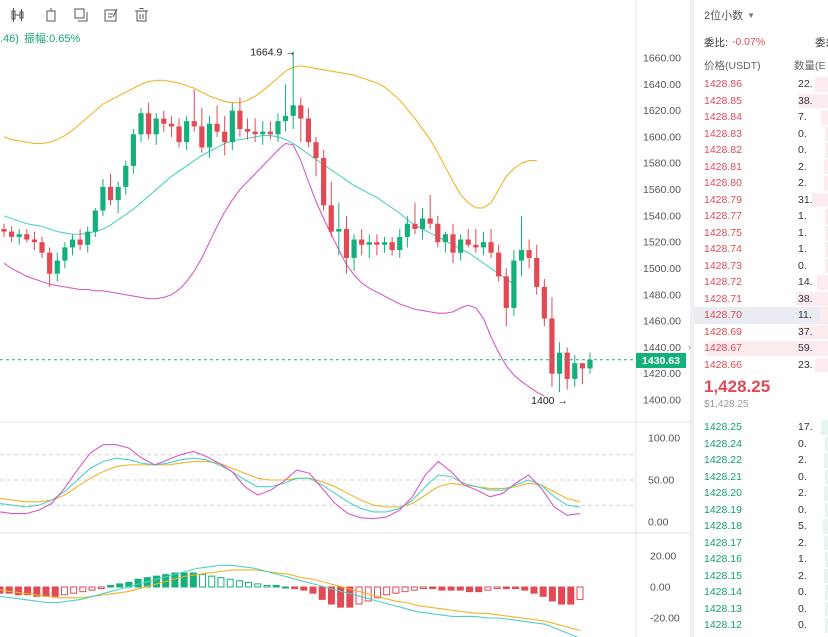  What do you see at coordinates (692, 318) in the screenshot?
I see `pane-divider` at bounding box center [692, 318].